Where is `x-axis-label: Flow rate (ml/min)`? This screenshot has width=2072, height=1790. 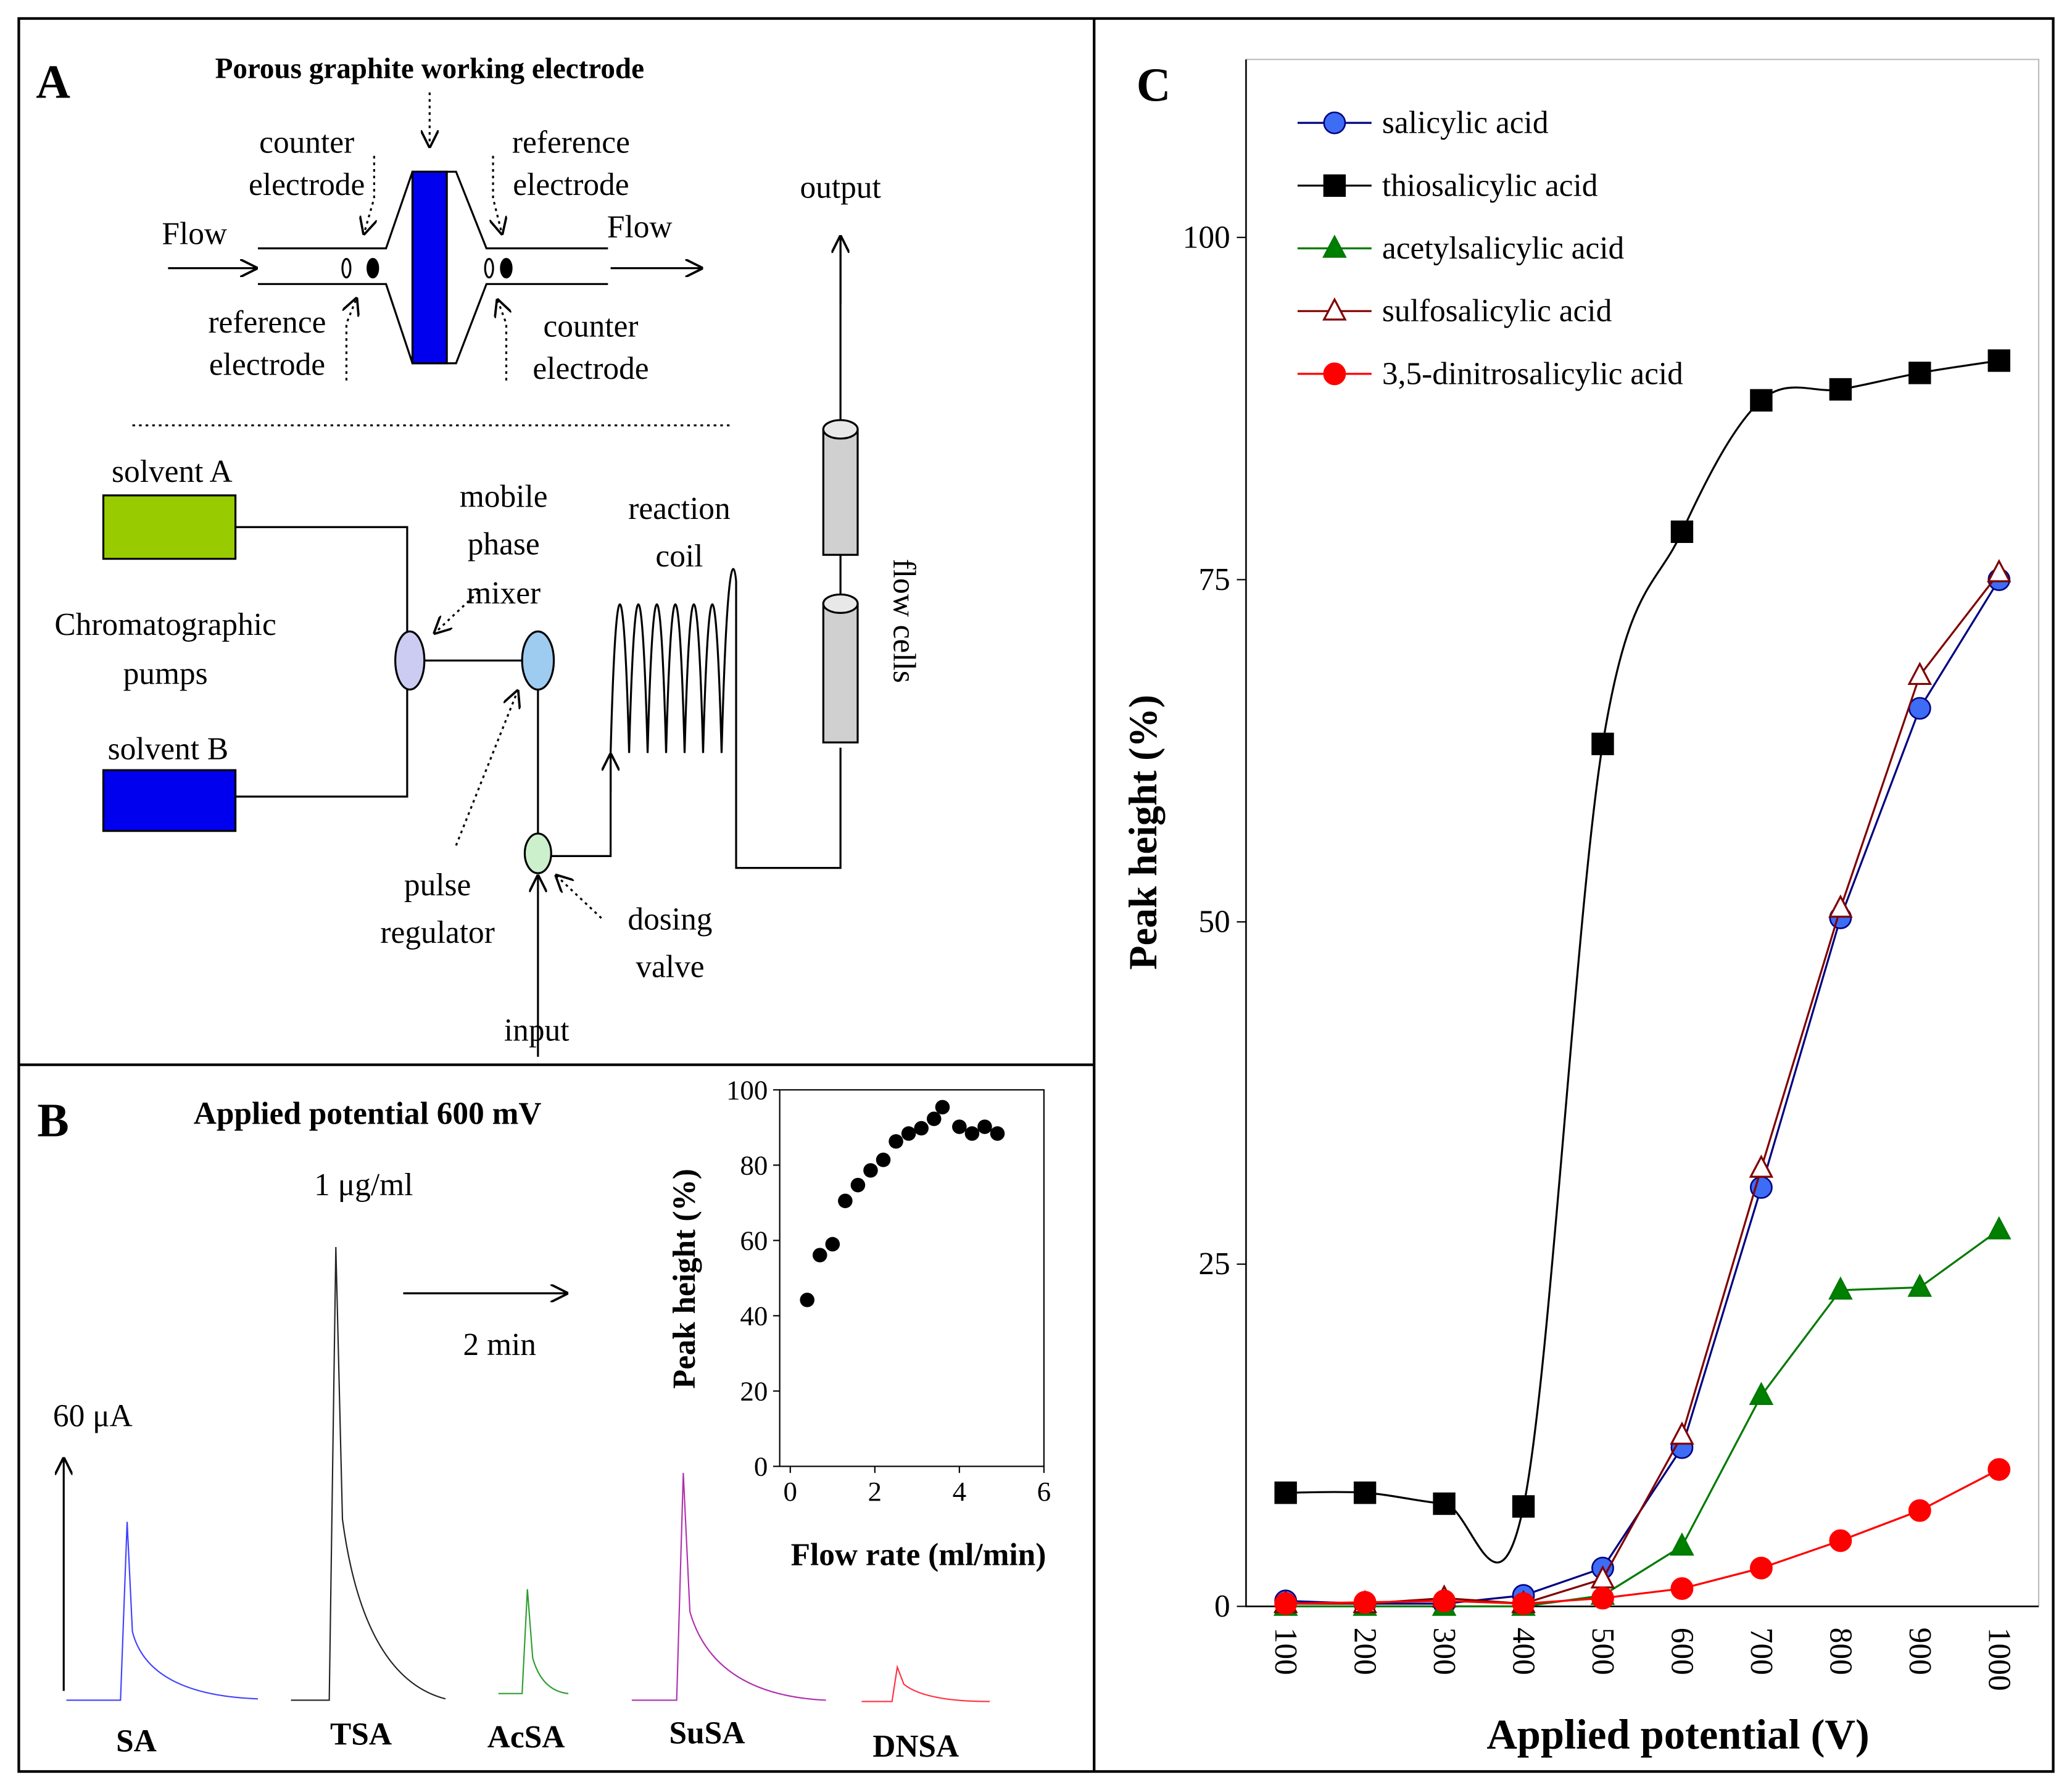
x-axis-label: Flow rate (ml/min) is located at coordinates (918, 1554).